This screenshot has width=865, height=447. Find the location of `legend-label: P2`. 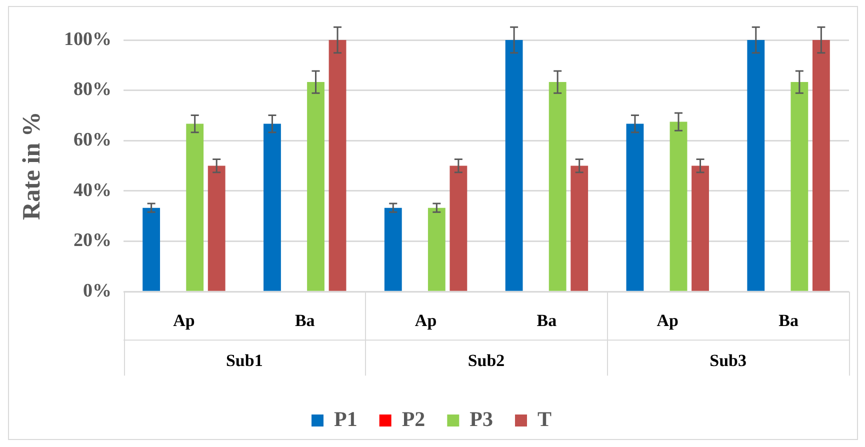

legend-label: P2 is located at coordinates (414, 418).